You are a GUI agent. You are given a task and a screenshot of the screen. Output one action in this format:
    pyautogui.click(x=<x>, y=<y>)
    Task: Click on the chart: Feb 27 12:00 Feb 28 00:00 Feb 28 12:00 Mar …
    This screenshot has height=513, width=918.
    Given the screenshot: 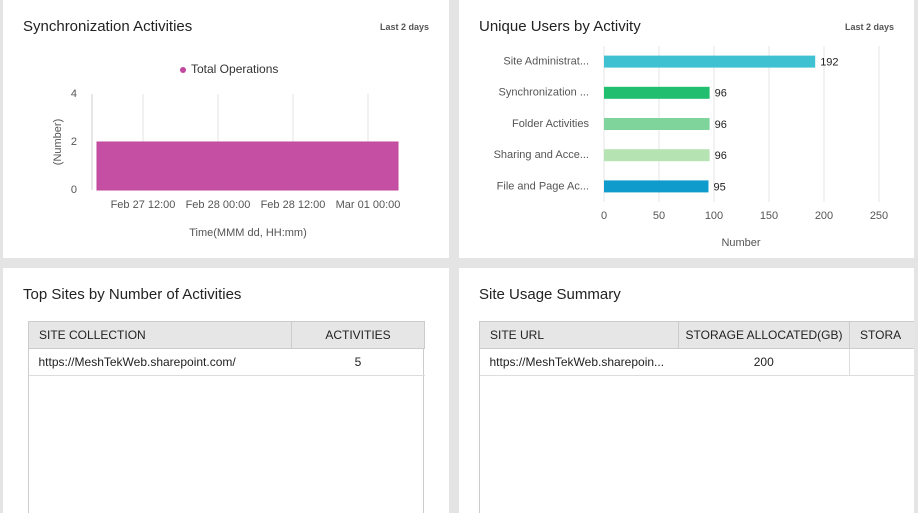 What is the action you would take?
    pyautogui.click(x=226, y=150)
    